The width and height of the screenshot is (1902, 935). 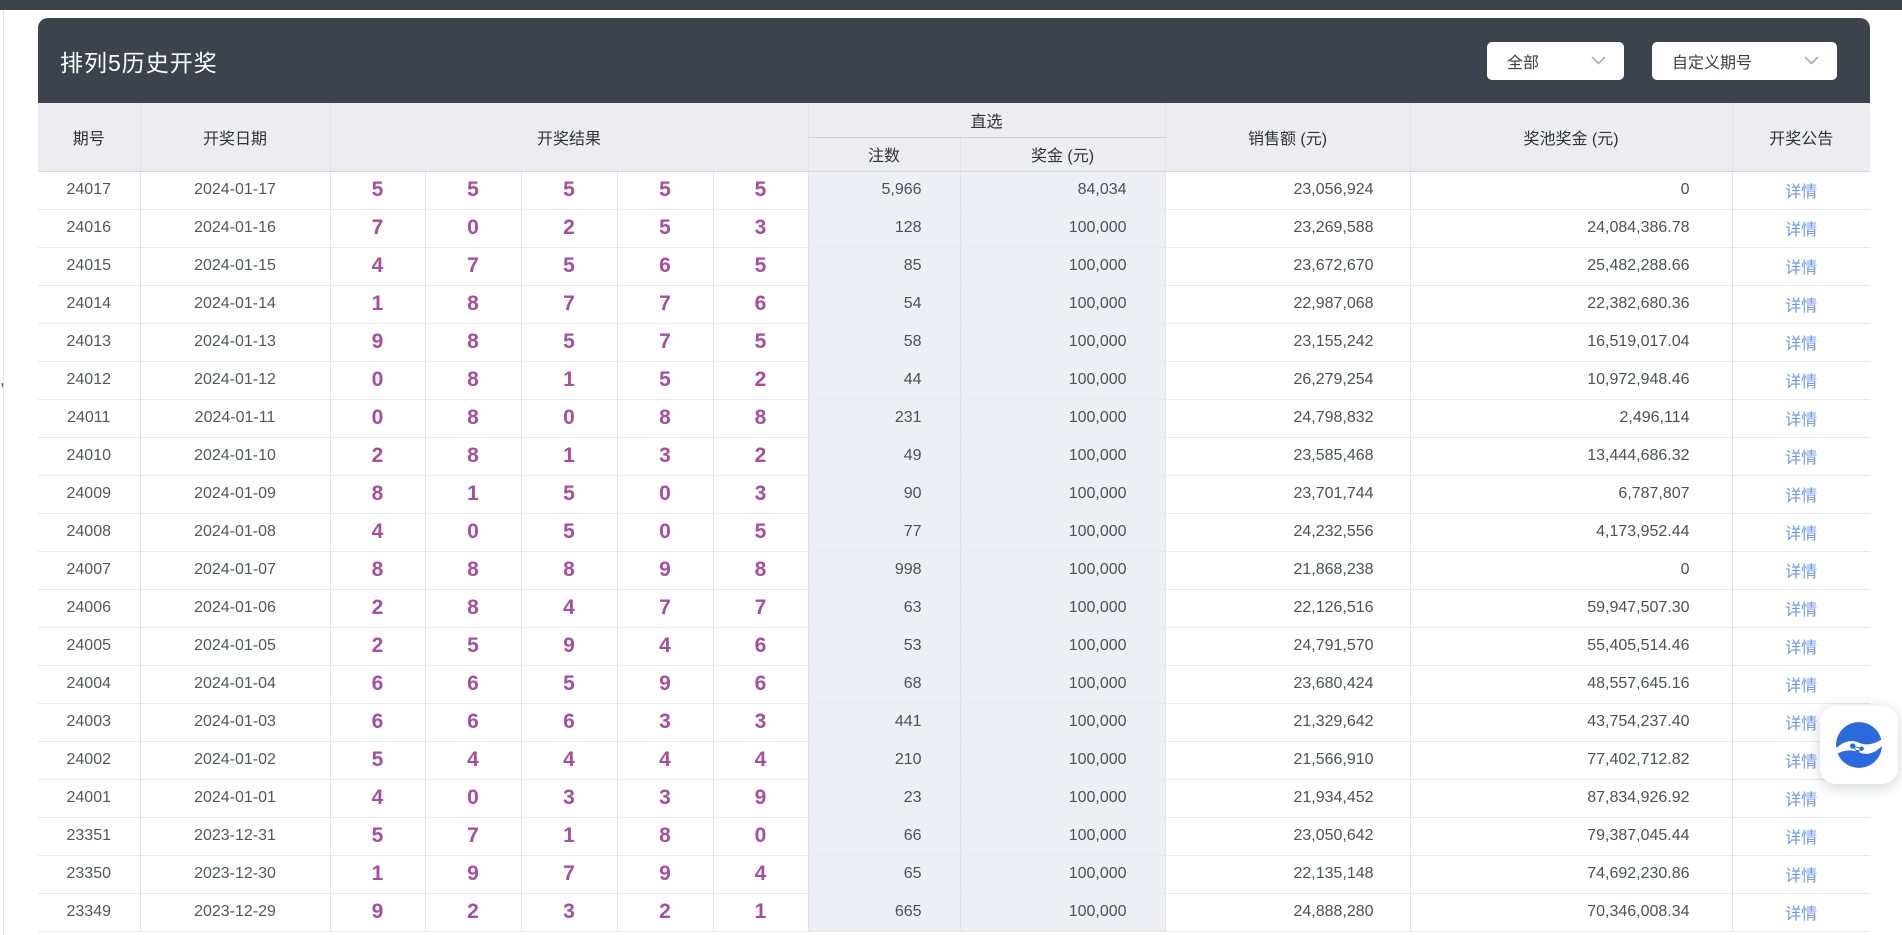 What do you see at coordinates (89, 266) in the screenshot?
I see `period-cell: 24015` at bounding box center [89, 266].